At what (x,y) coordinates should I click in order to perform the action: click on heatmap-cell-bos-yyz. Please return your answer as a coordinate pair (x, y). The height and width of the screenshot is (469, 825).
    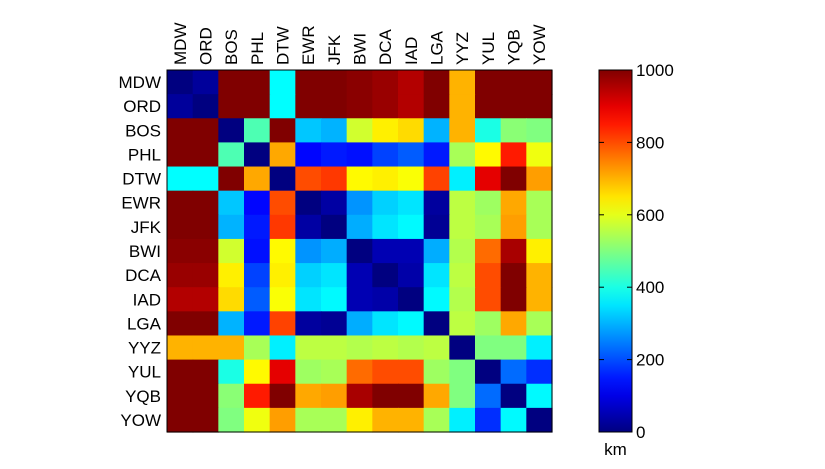
    Looking at the image, I should click on (462, 130).